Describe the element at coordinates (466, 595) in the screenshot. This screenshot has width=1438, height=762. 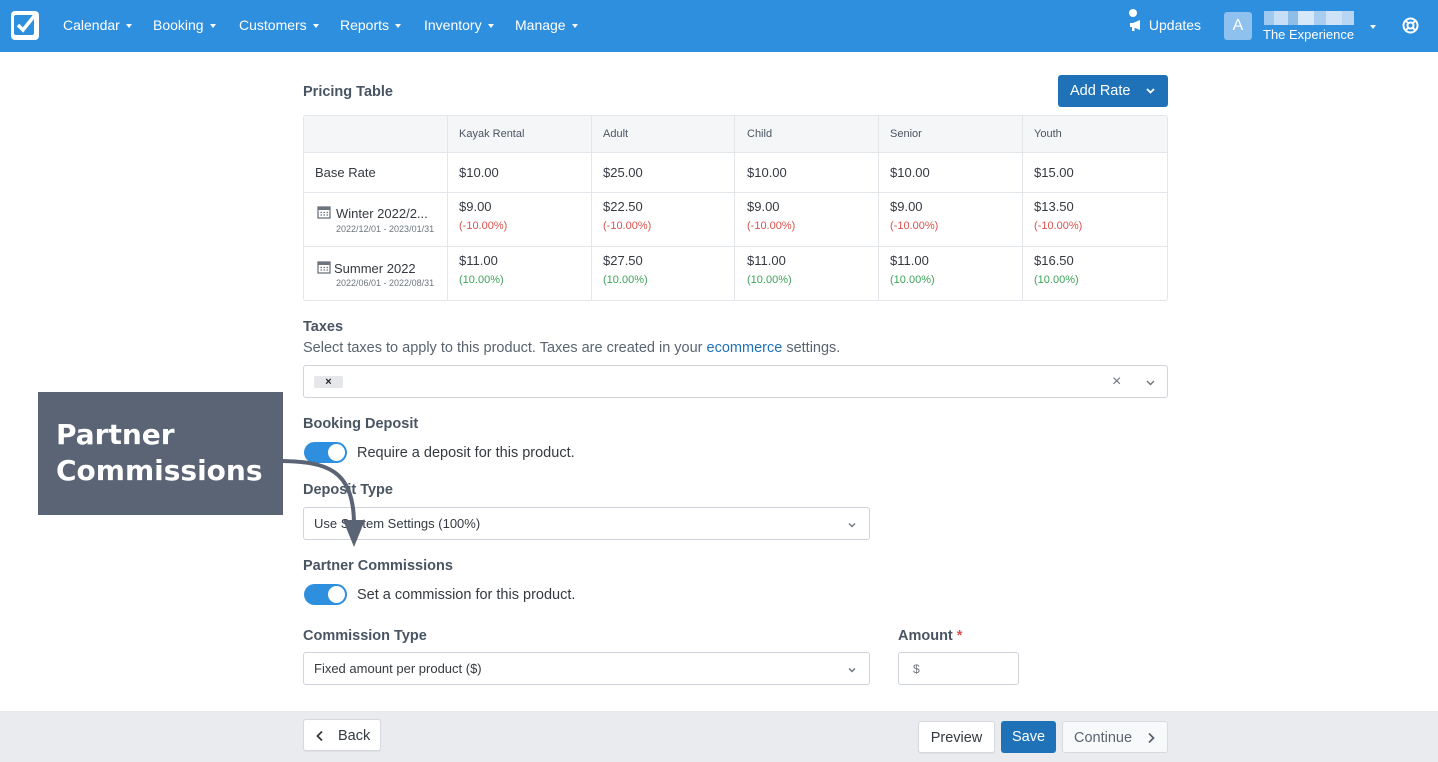
I see `commission-toggle-label: Set a commission for this product.` at that location.